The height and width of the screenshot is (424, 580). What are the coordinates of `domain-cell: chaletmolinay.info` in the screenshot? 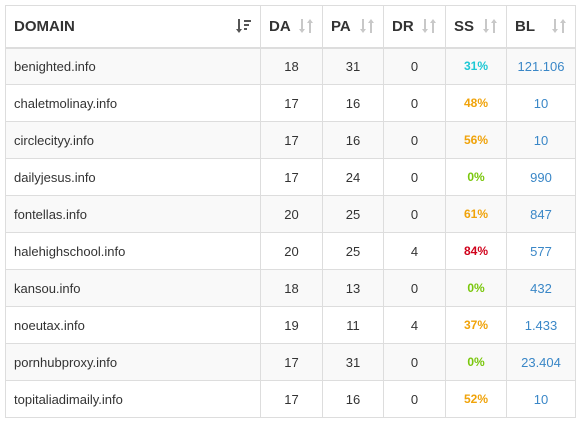 It's located at (133, 103).